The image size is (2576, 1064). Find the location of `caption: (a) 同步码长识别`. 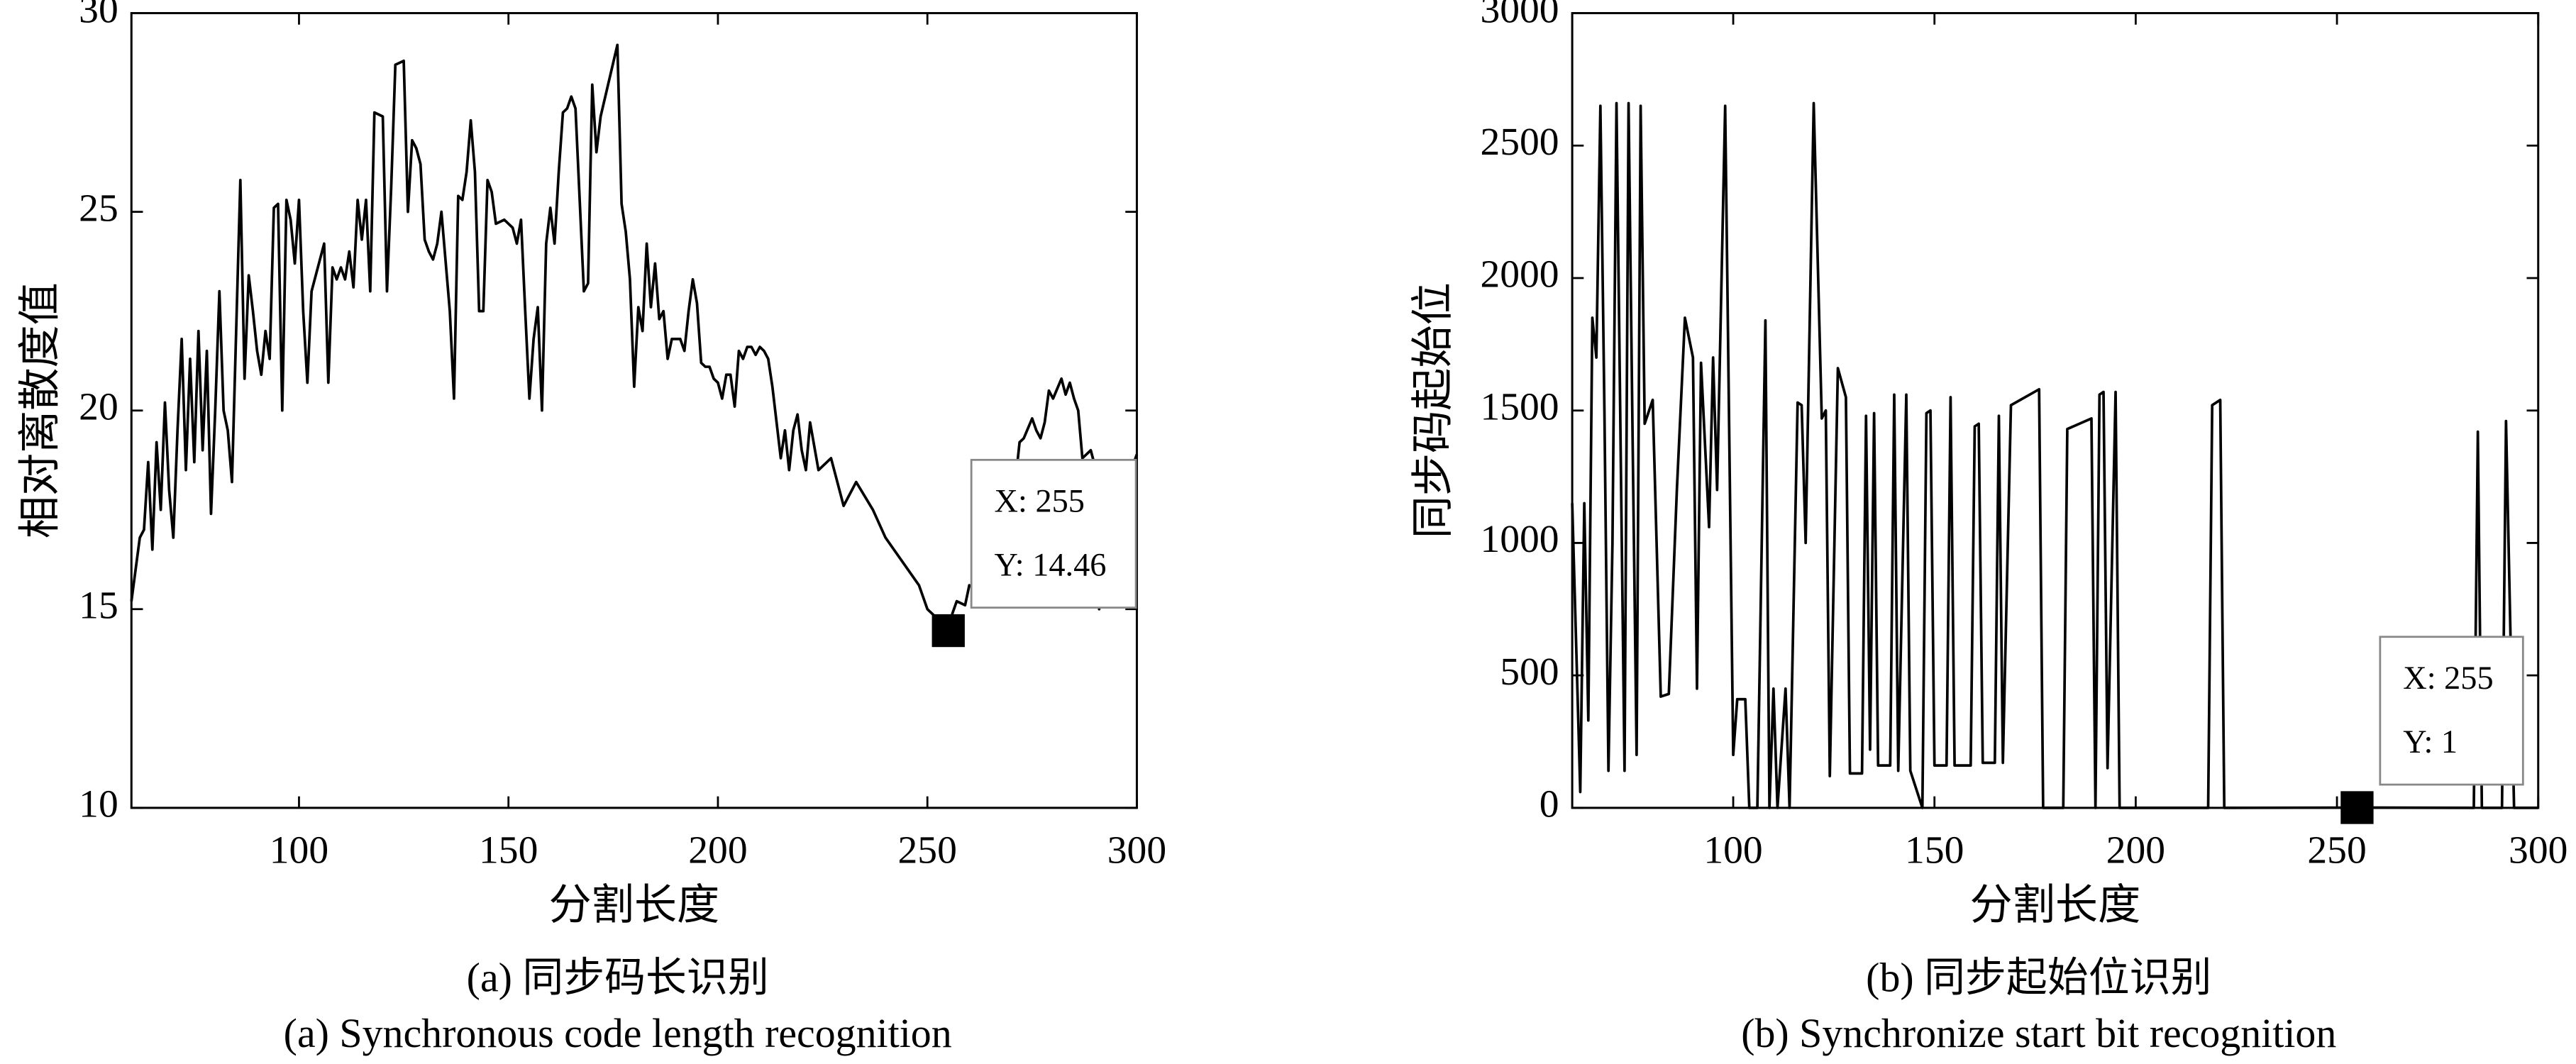

caption: (a) 同步码长识别 is located at coordinates (618, 978).